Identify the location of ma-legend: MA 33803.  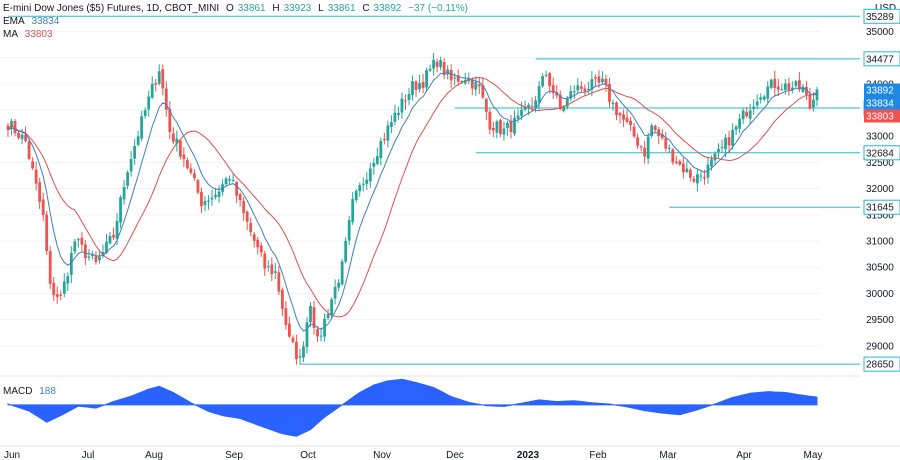
(30, 34).